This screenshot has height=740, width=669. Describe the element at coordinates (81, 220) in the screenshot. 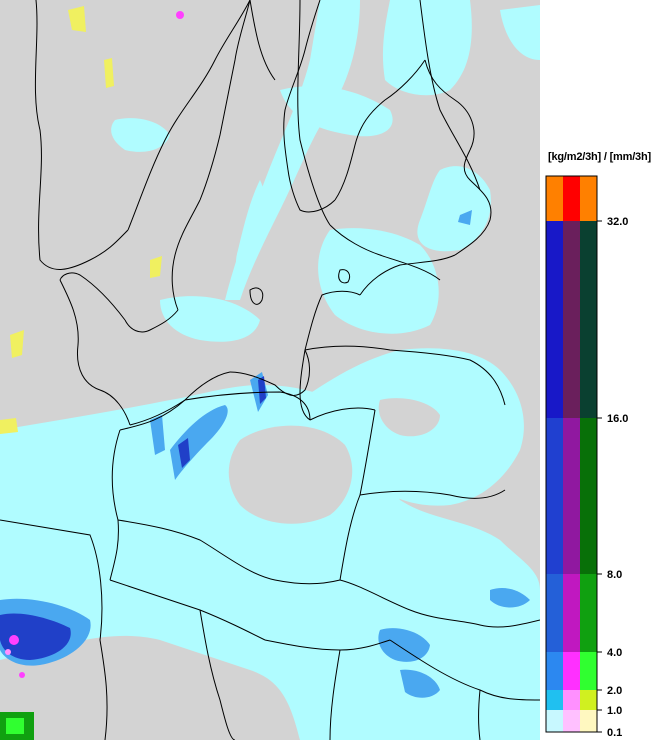

I see `snow-precipitation-spots` at that location.